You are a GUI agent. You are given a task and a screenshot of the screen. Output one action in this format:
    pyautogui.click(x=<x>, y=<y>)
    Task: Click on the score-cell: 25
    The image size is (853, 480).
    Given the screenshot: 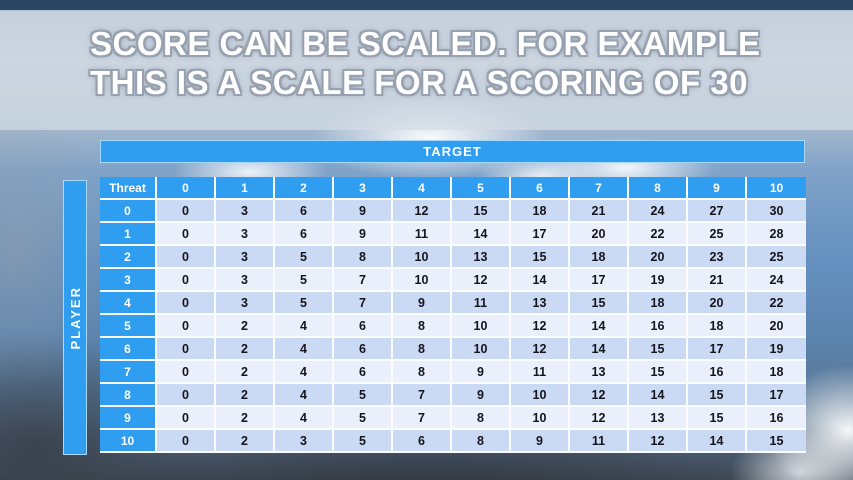 What is the action you would take?
    pyautogui.click(x=717, y=234)
    